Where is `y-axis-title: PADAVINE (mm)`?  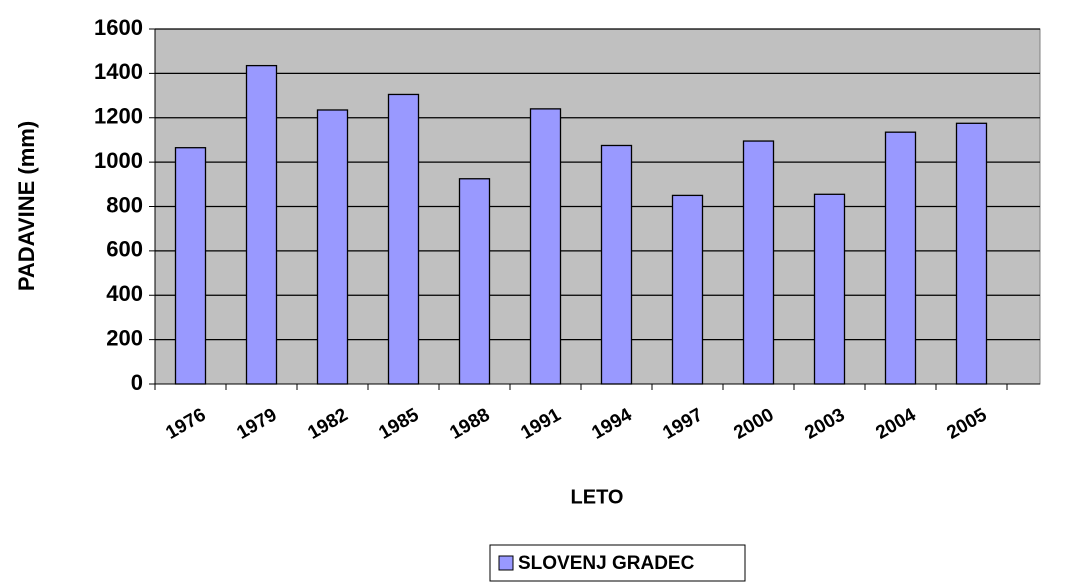
y-axis-title: PADAVINE (mm) is located at coordinates (26, 206).